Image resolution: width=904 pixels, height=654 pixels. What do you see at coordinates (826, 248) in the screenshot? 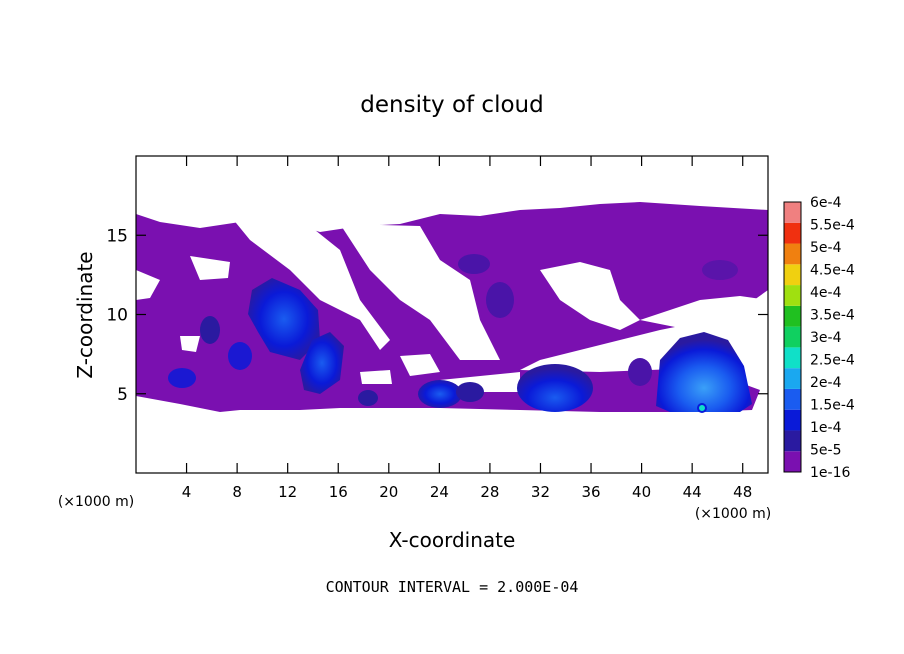
I see `colorbar-label: 5e-4` at bounding box center [826, 248].